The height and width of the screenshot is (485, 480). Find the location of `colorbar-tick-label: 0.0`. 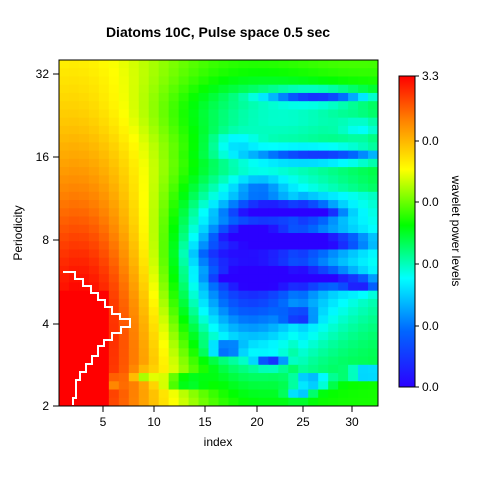

colorbar-tick-label: 0.0 is located at coordinates (430, 326).